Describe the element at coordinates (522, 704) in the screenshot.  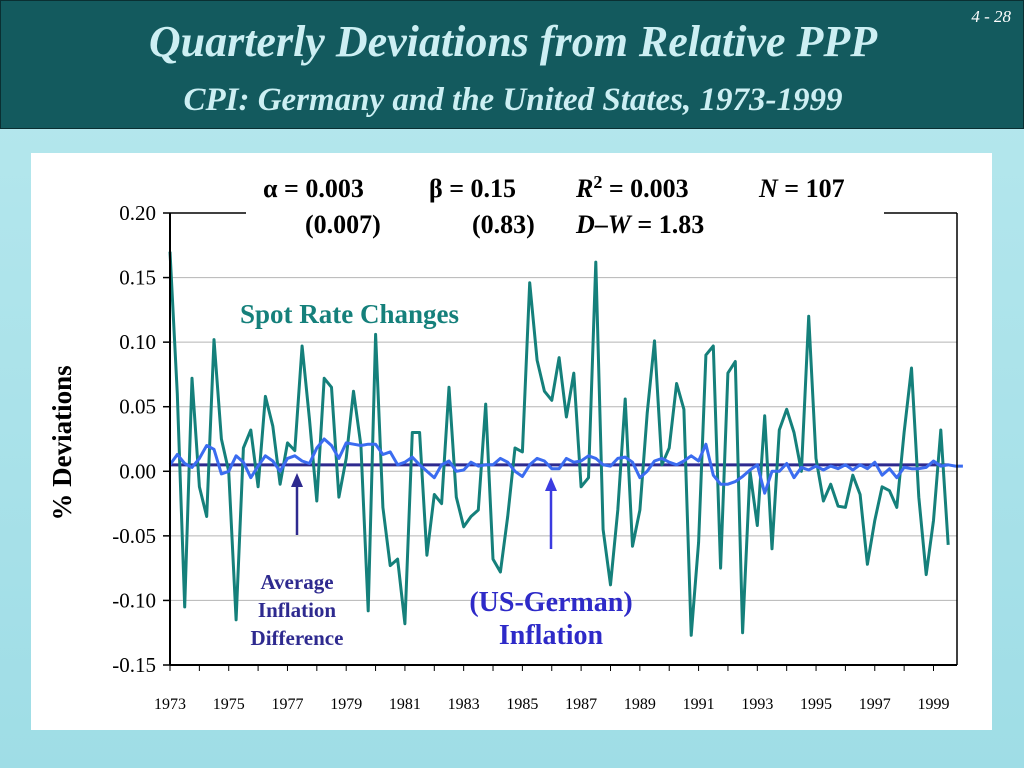
I see `x-tick-label: 1985` at that location.